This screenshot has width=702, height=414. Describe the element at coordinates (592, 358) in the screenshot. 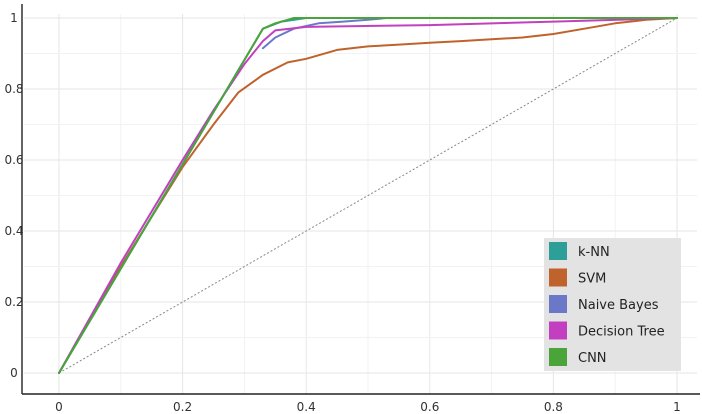

I see `legend-label-cnn: CNN` at that location.